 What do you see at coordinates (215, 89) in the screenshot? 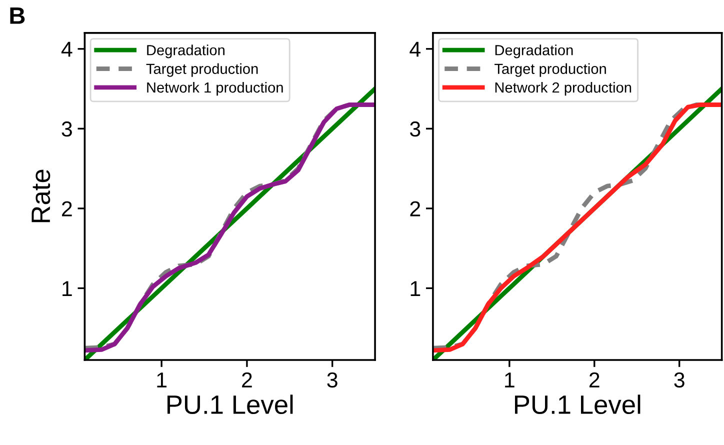
I see `legend-label: Network 1 production` at bounding box center [215, 89].